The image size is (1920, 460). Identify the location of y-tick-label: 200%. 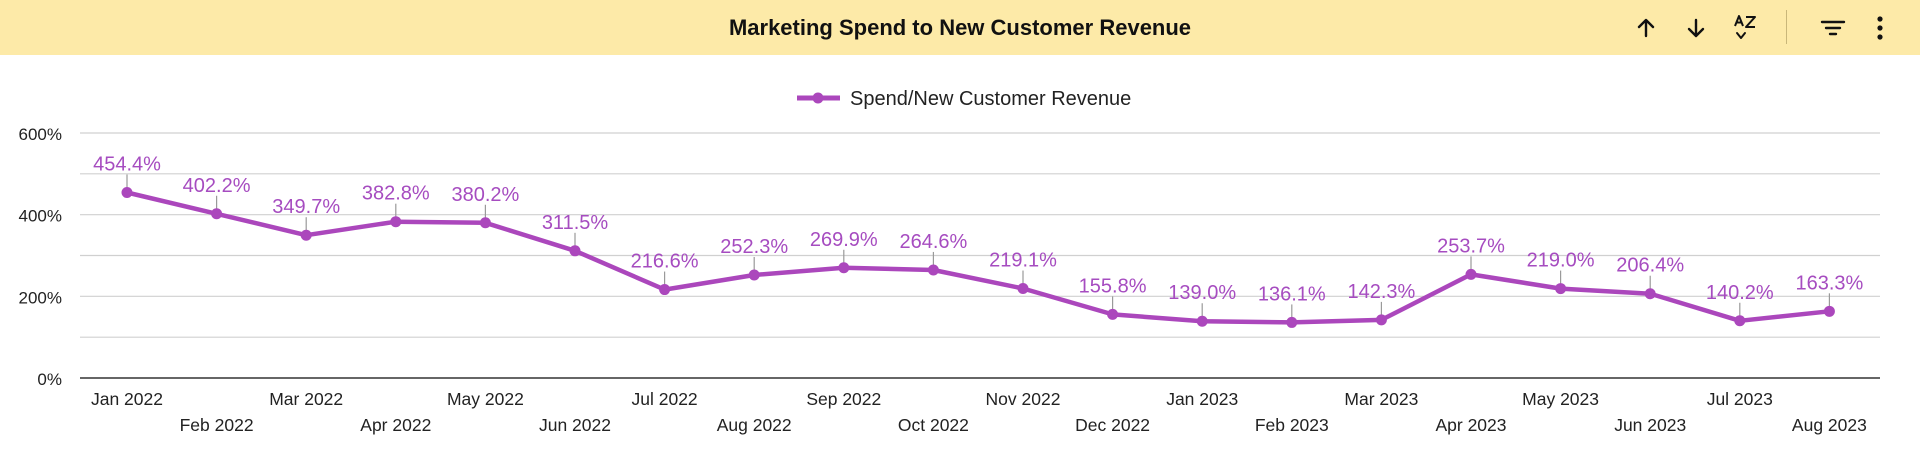
(40, 297).